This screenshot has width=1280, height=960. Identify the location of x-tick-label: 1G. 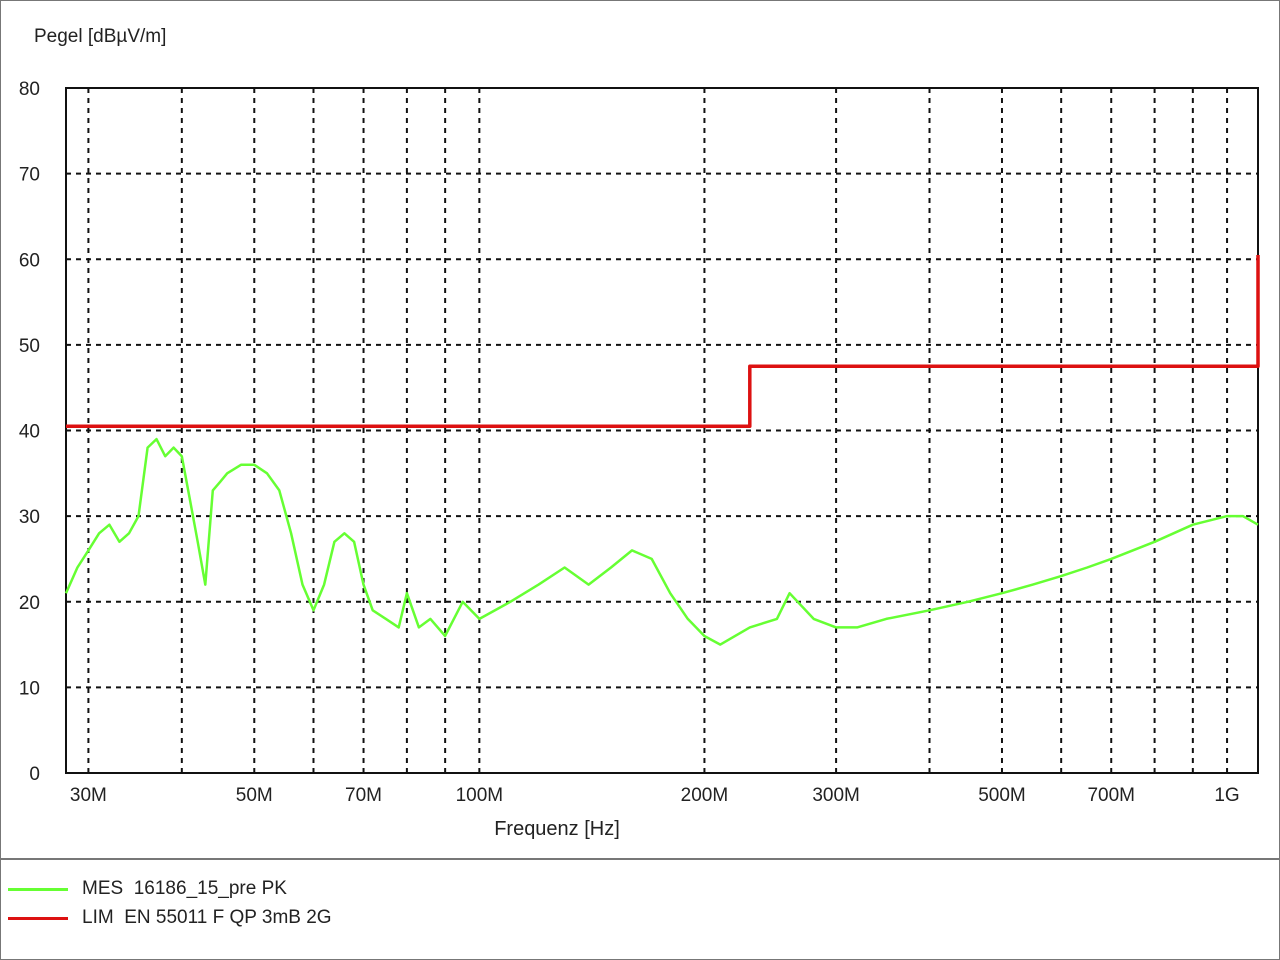
(1226, 795).